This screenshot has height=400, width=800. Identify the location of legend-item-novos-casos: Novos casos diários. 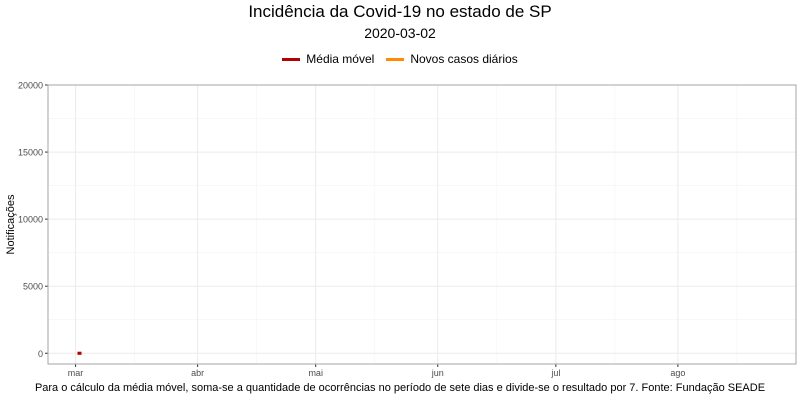
(452, 59).